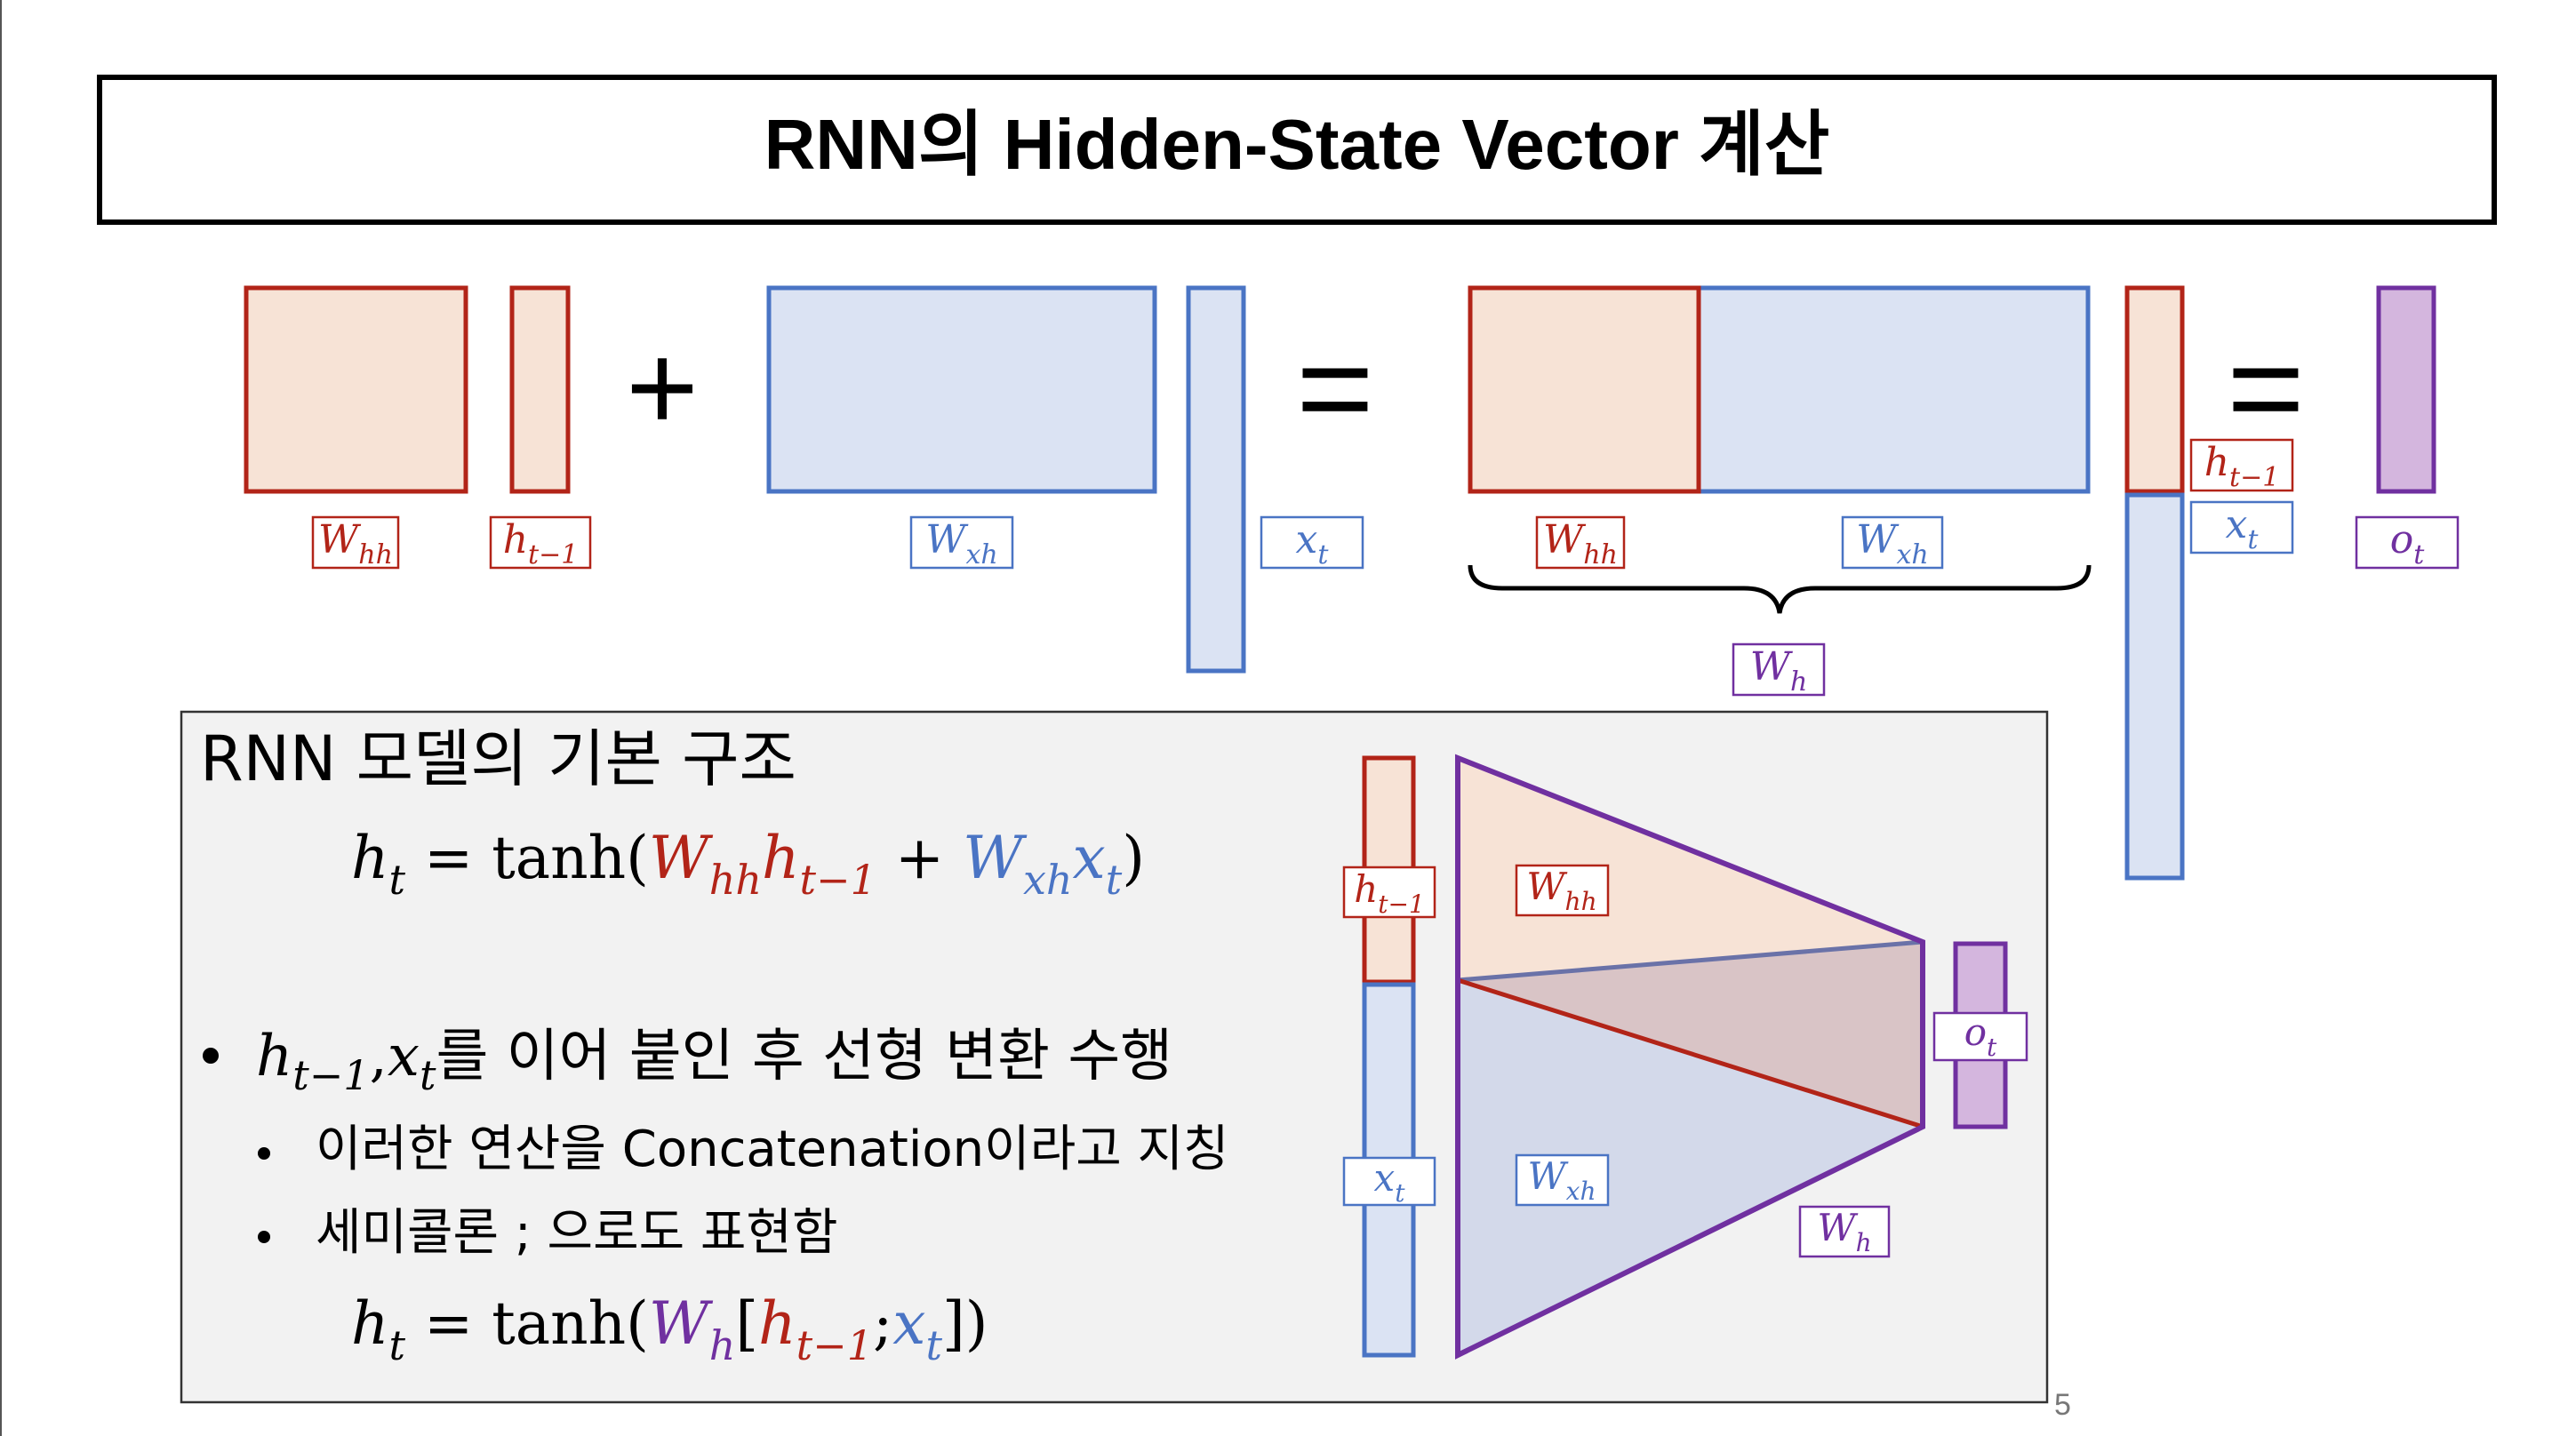 The image size is (2576, 1436). Describe the element at coordinates (2062, 1405) in the screenshot. I see `page-number: 5` at that location.